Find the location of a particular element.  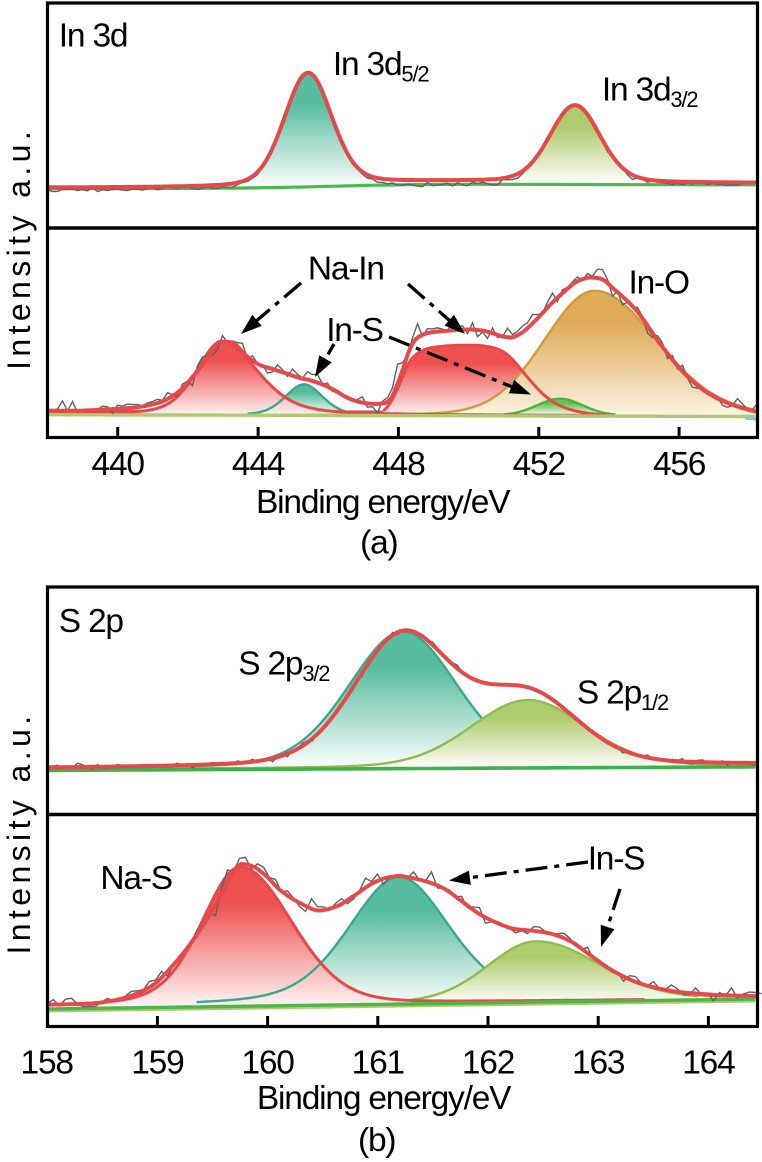

svg-text: 456 is located at coordinates (679, 464).